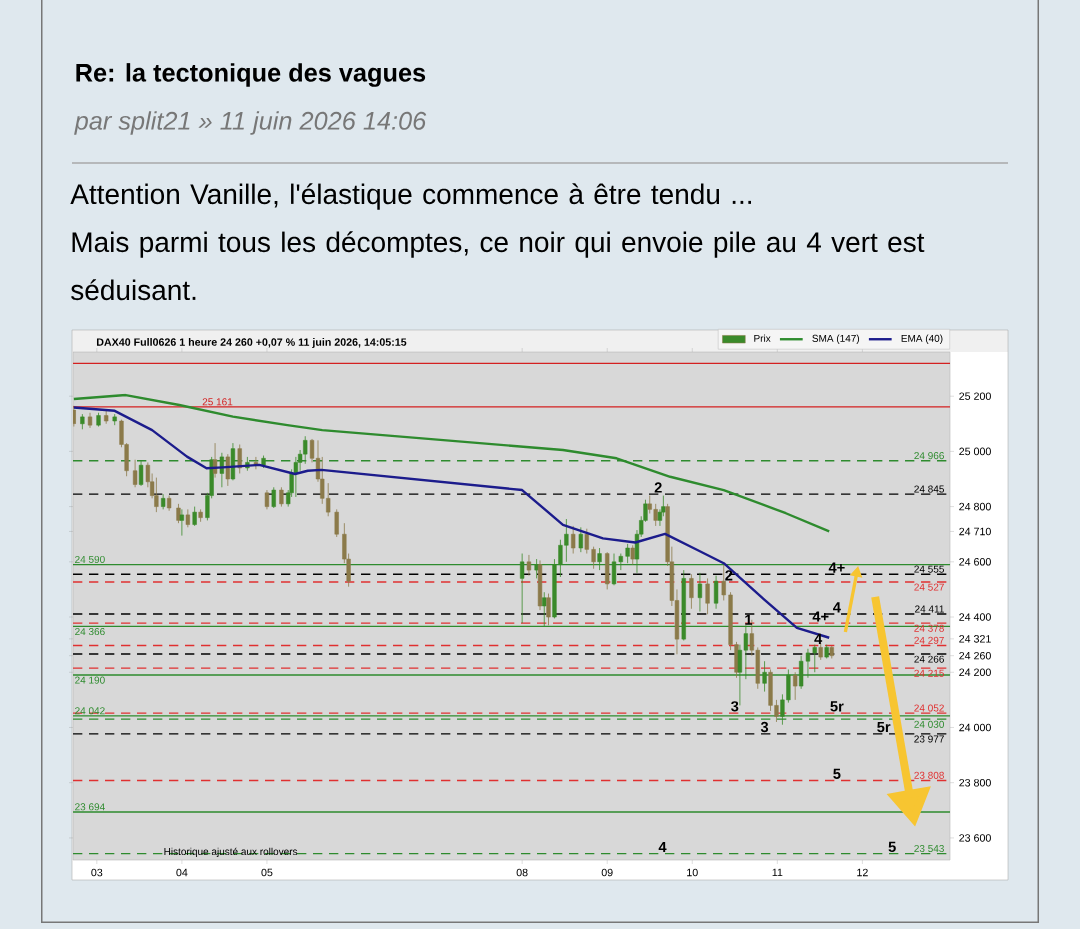  What do you see at coordinates (90, 632) in the screenshot?
I see `ref-line-label: 24 366` at bounding box center [90, 632].